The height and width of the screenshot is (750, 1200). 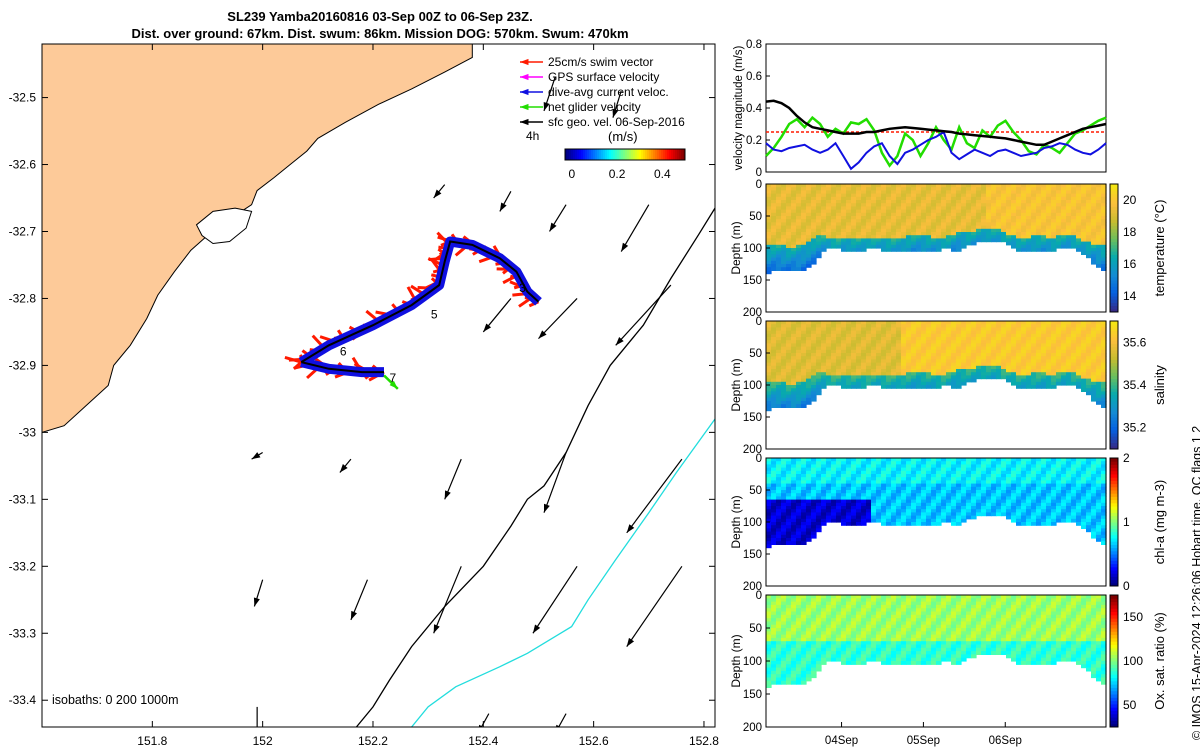 I want to click on map-x-tick-label: 152.8, so click(x=704, y=741).